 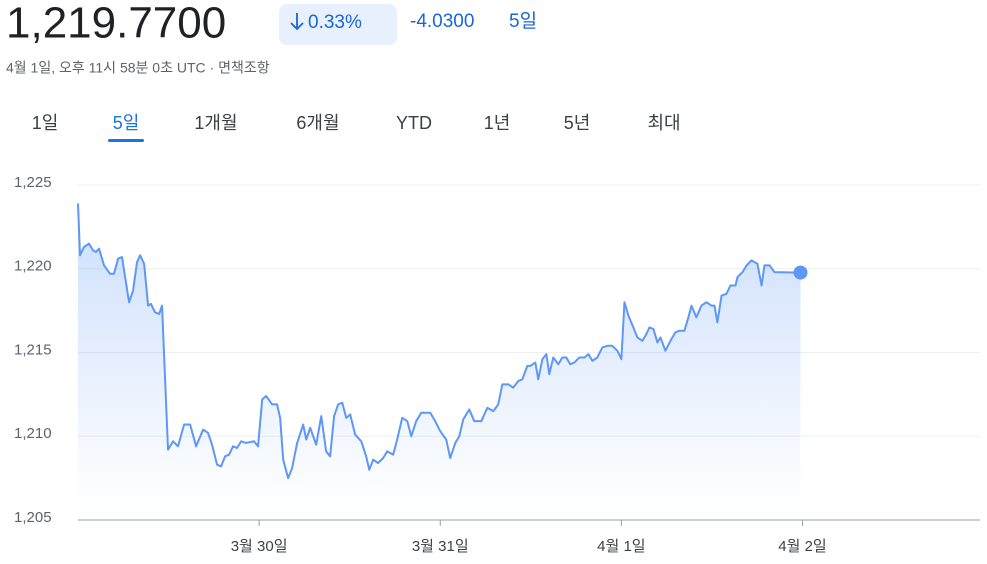 I want to click on x-tick-label: 3월 30일, so click(x=259, y=546).